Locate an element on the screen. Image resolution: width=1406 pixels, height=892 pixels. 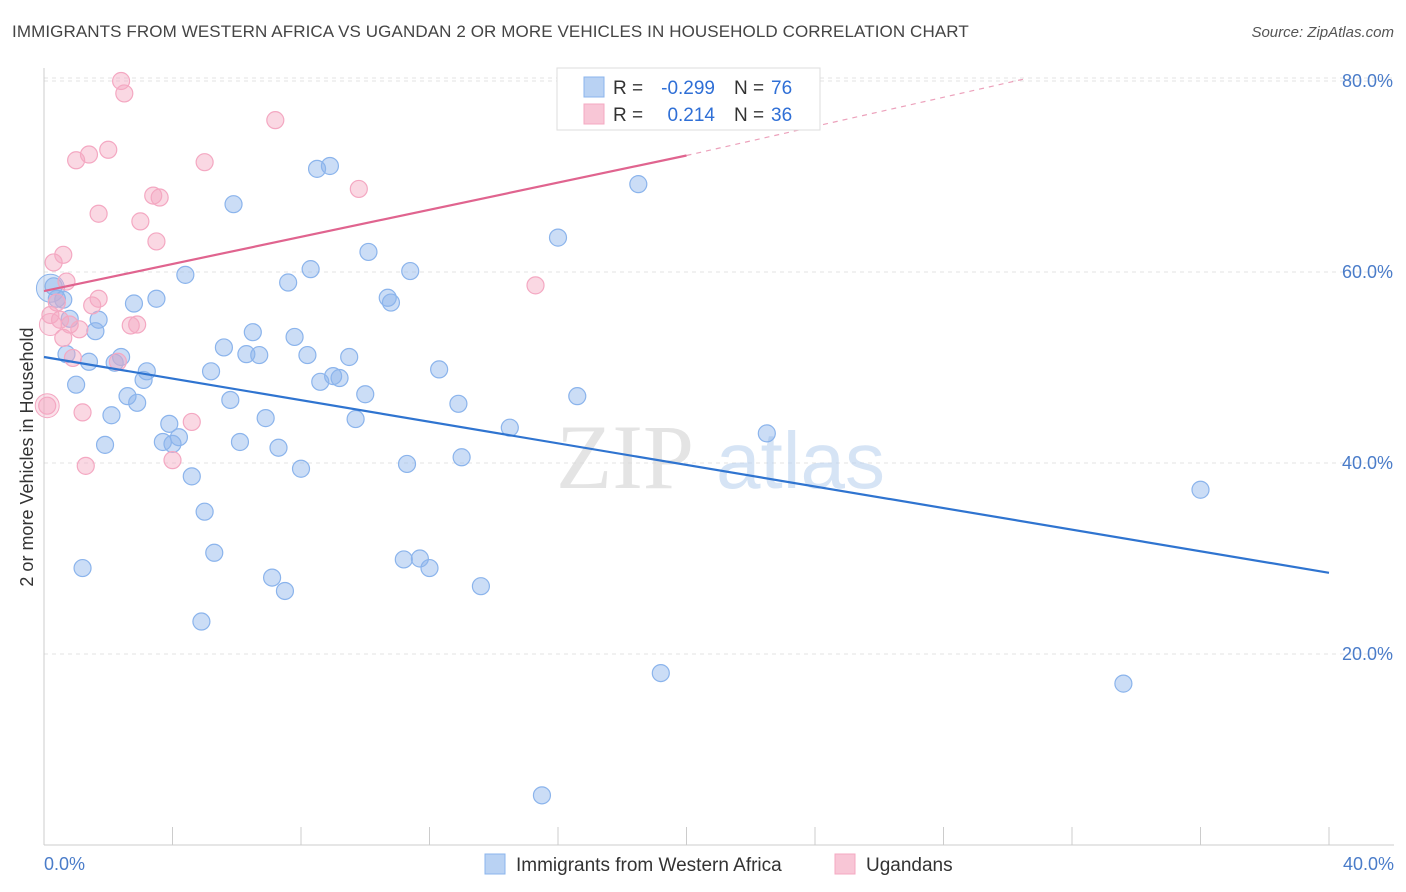
x-tick-labels: 0.0% 40.0% is located at coordinates (719, 864).